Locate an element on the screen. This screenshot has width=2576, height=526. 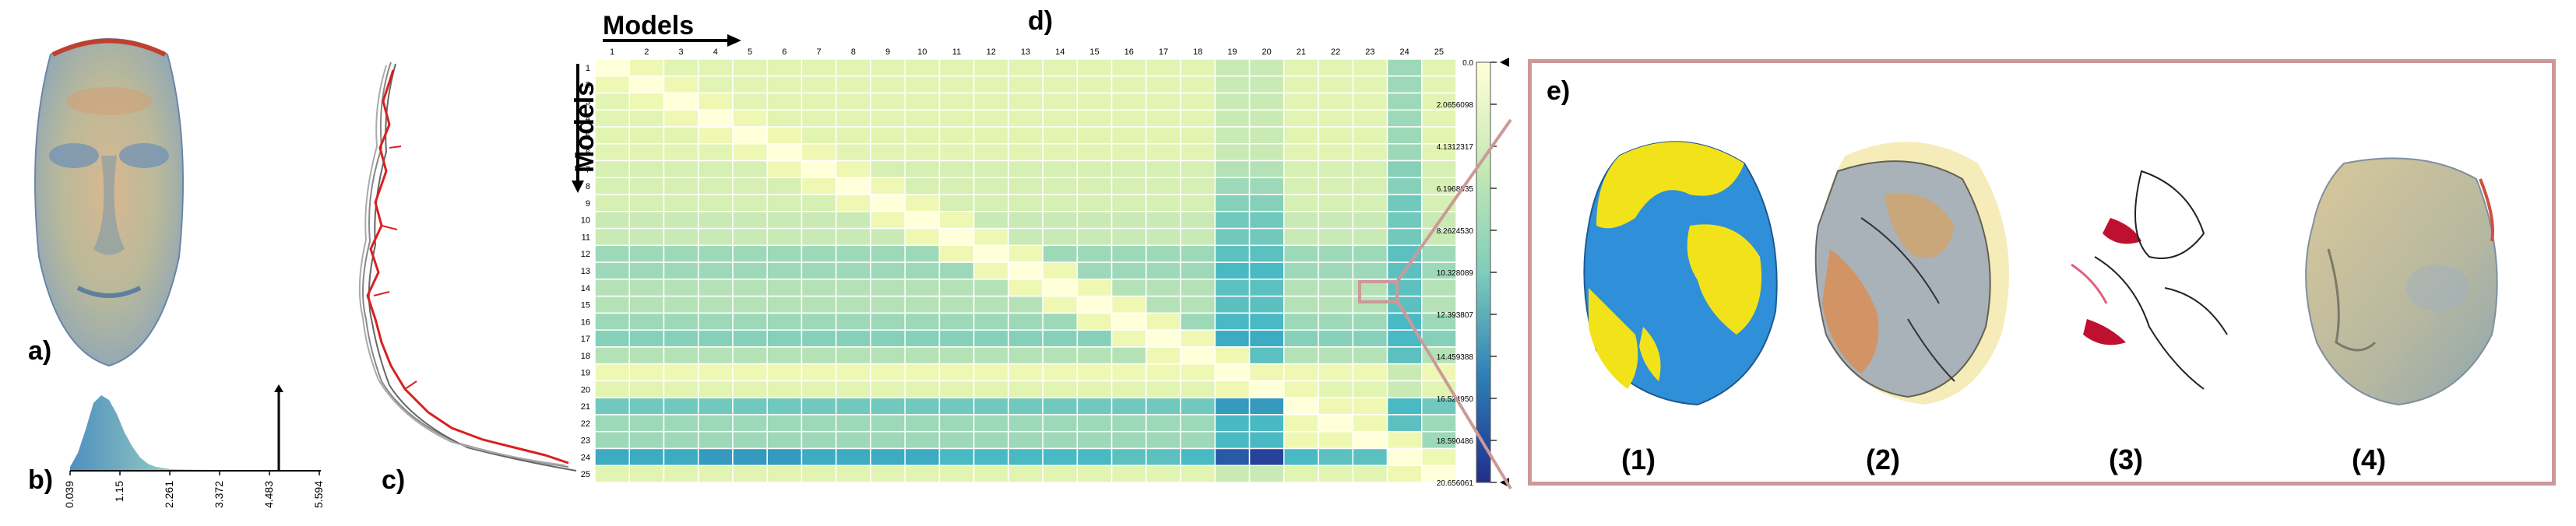
heatmap-x-label: 14 is located at coordinates (1060, 52).